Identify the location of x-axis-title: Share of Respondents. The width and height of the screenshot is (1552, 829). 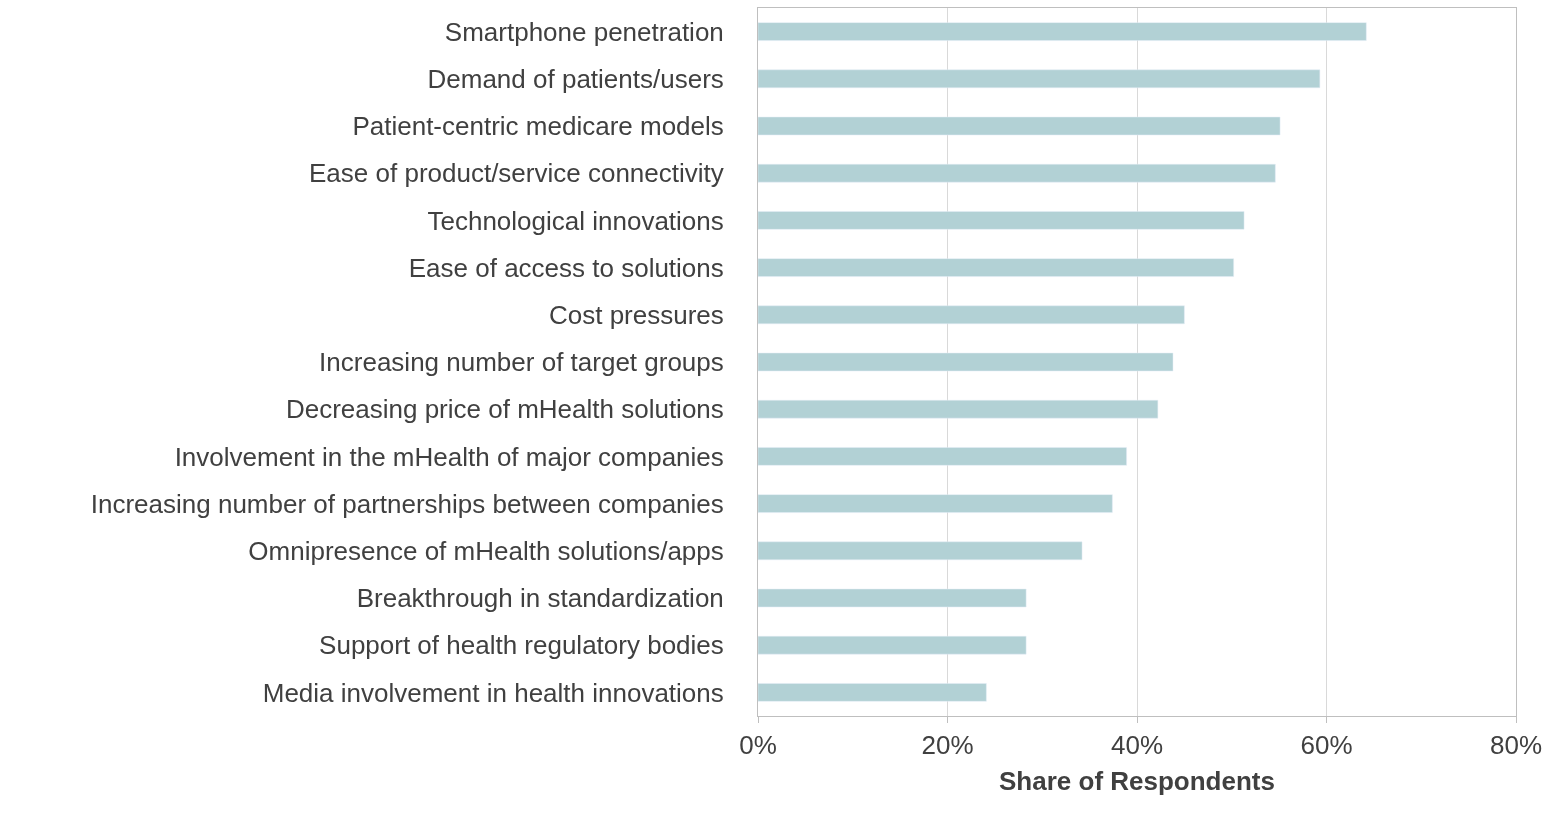
(1137, 780).